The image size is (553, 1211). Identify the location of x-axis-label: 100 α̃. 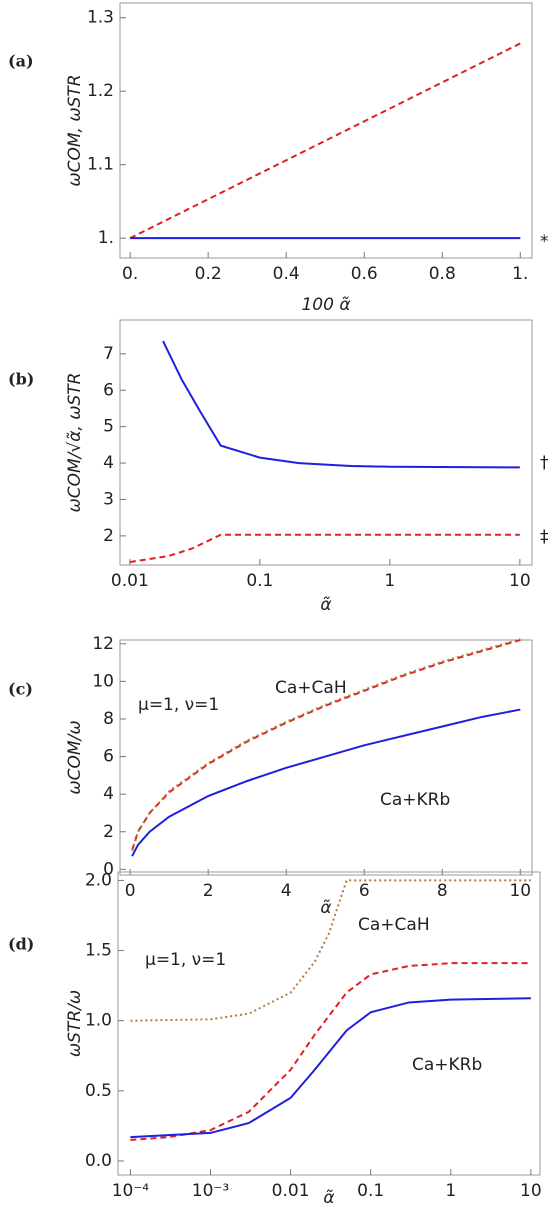
(325, 305).